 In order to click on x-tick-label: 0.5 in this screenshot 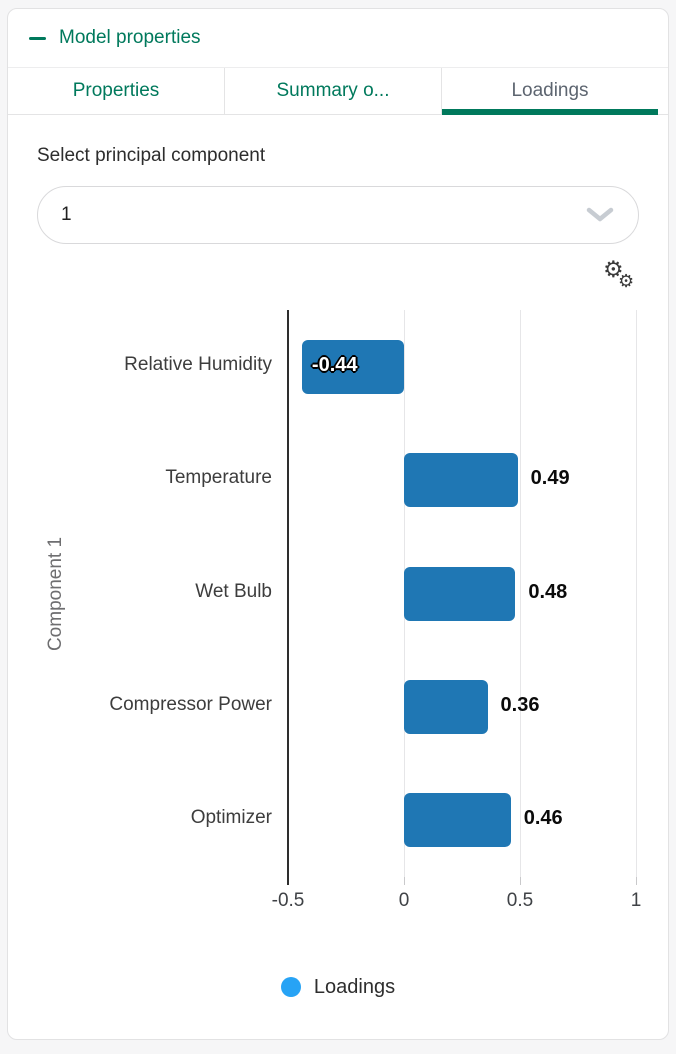, I will do `click(520, 900)`.